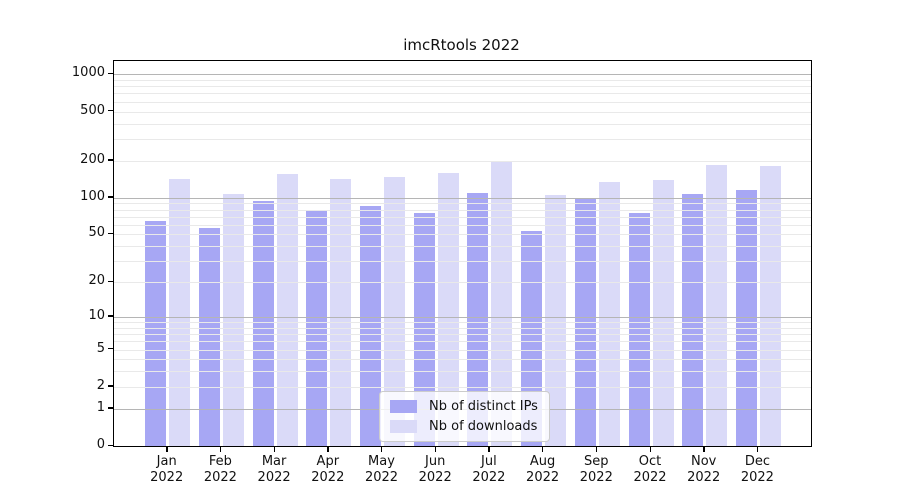  What do you see at coordinates (100, 348) in the screenshot?
I see `ytick-label-5: 5` at bounding box center [100, 348].